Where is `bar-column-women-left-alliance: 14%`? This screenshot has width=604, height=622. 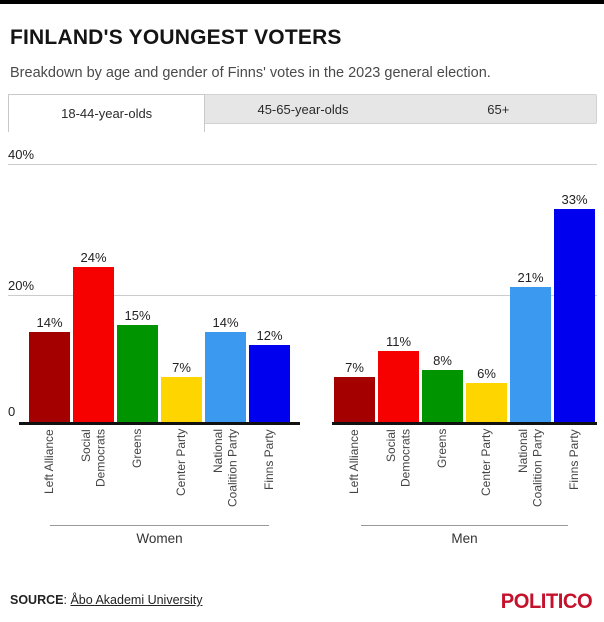
bar-column-women-left-alliance: 14% is located at coordinates (49, 368).